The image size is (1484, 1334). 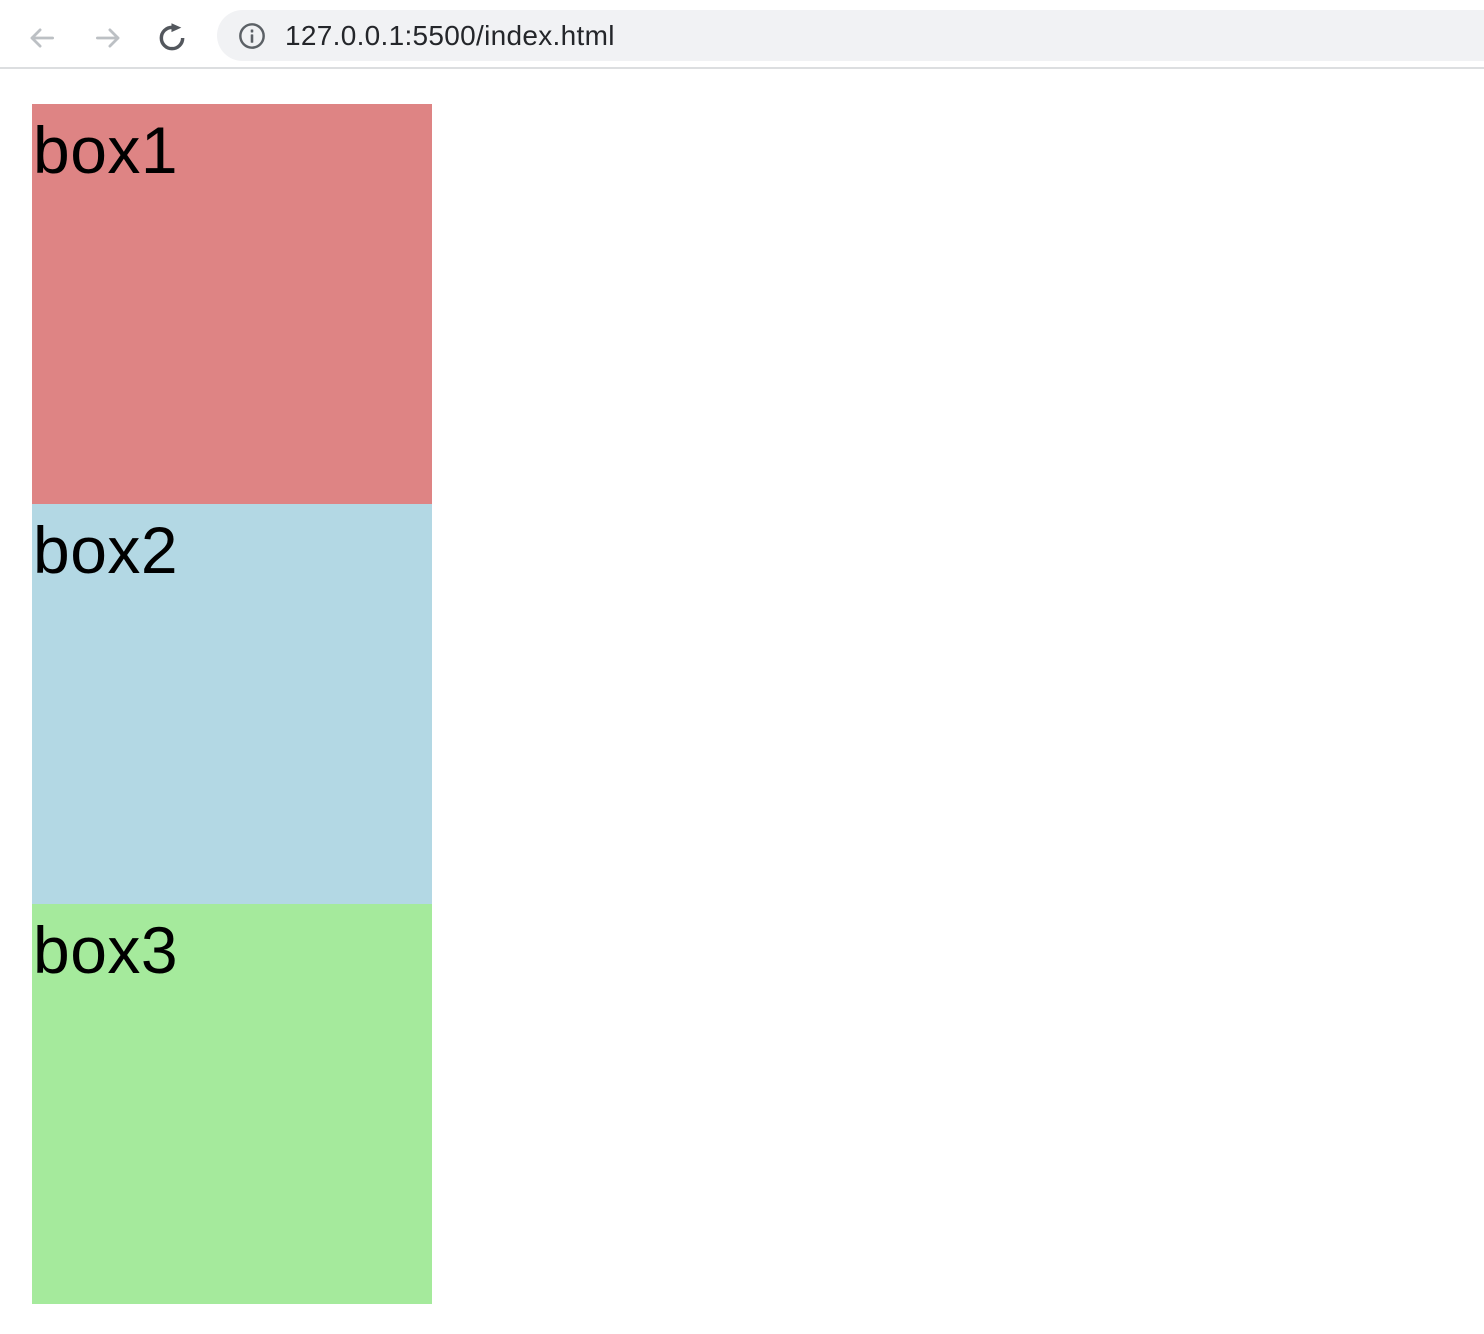 I want to click on back-arrow-icon, so click(x=42, y=38).